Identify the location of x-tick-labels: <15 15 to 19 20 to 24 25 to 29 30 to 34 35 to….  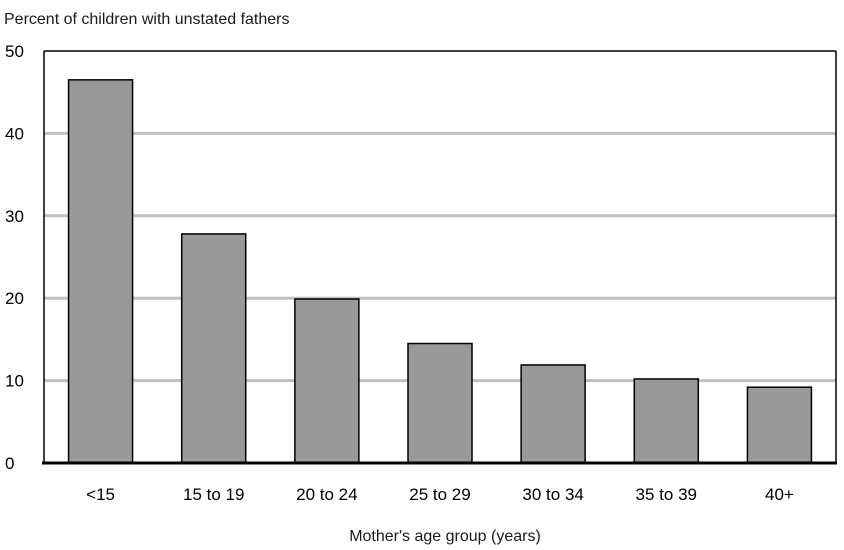
(440, 494).